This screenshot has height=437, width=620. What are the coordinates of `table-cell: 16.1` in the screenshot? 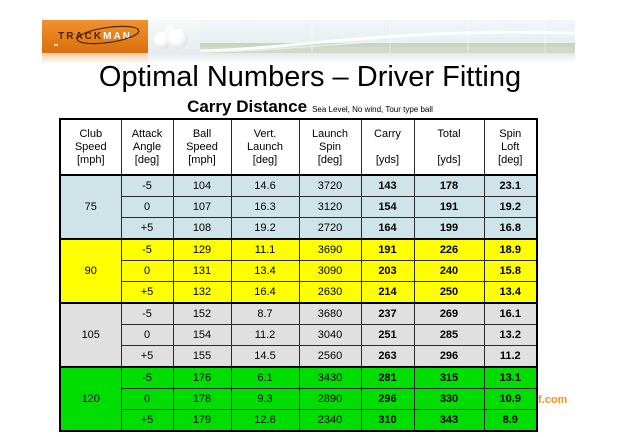 It's located at (510, 313).